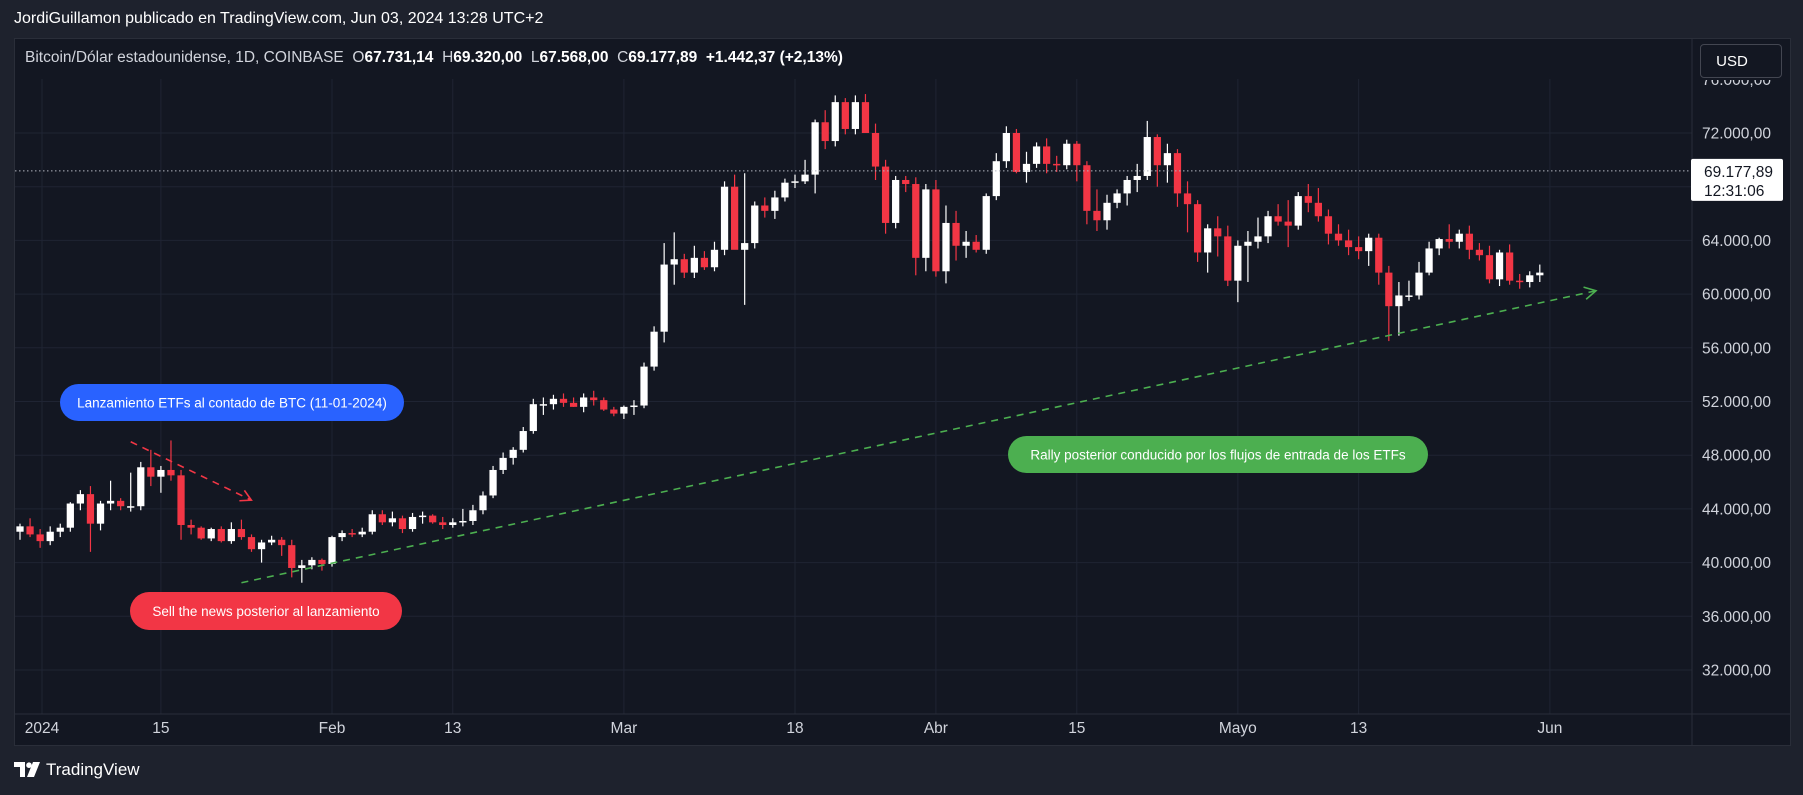  Describe the element at coordinates (358, 57) in the screenshot. I see `open-label: O` at that location.